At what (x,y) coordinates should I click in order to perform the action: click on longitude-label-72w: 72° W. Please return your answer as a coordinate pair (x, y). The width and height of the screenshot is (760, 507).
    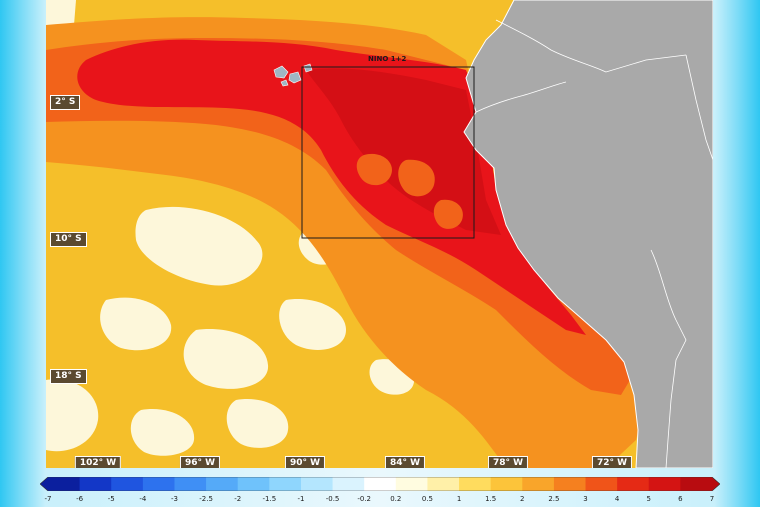
    Looking at the image, I should click on (612, 462).